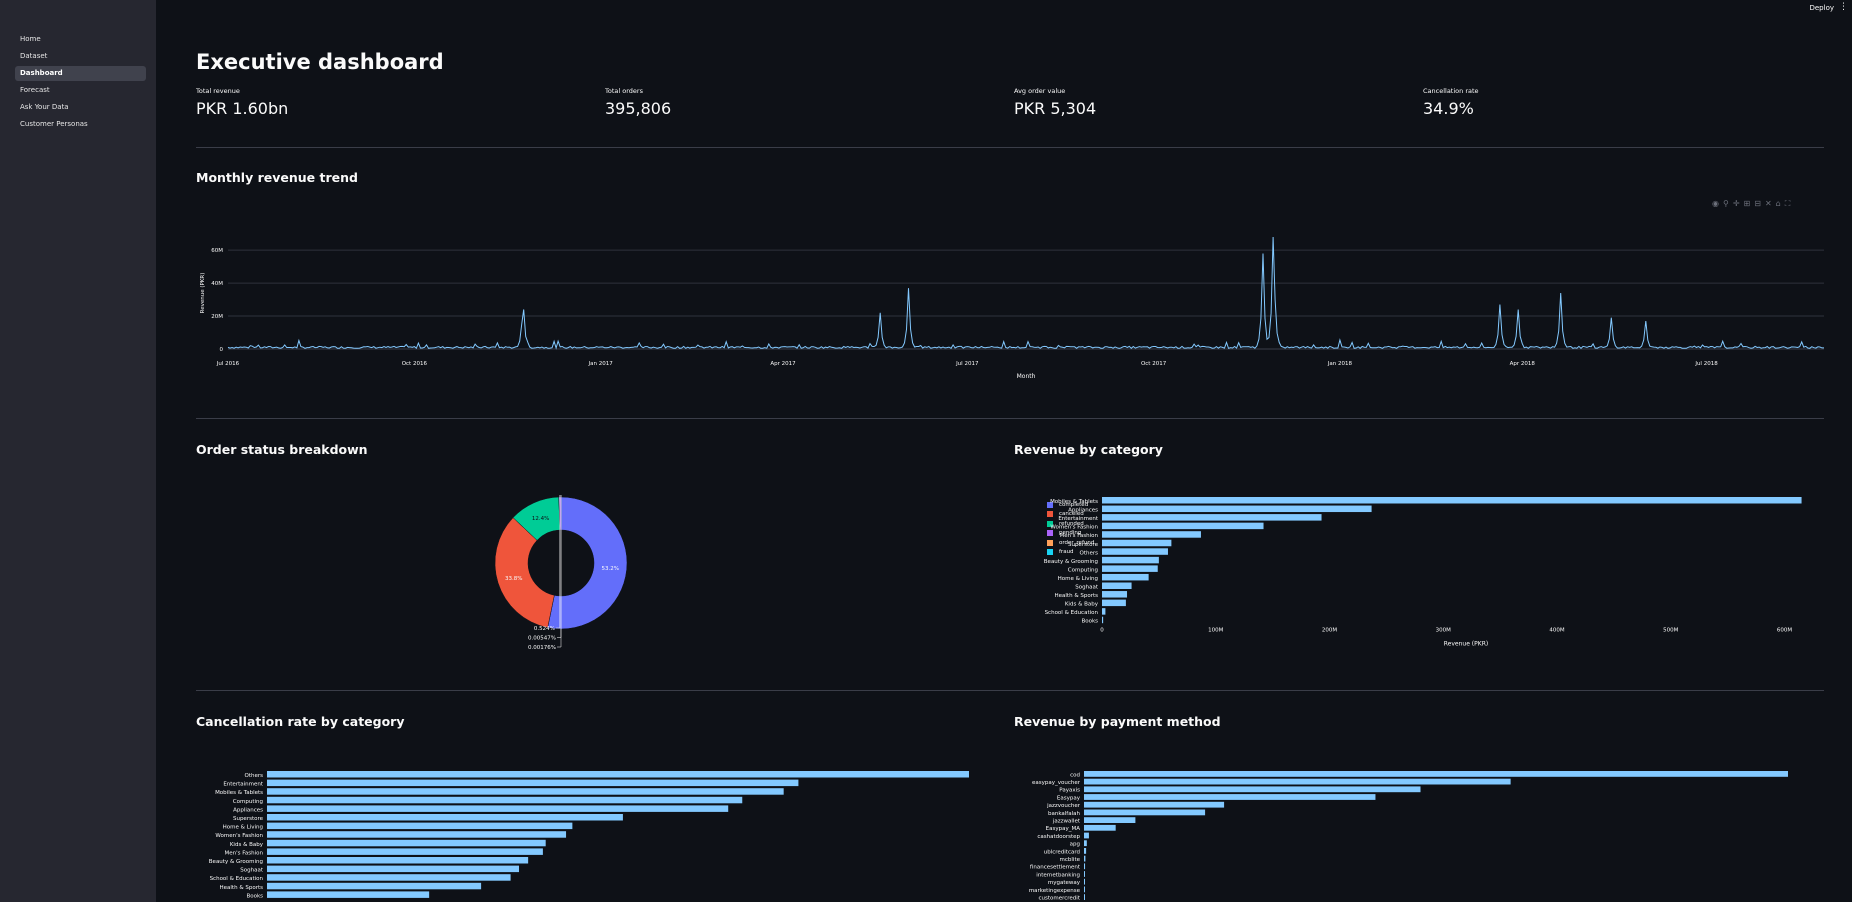 The image size is (1852, 902). What do you see at coordinates (1069, 798) in the screenshot?
I see `category-label: Easypay` at bounding box center [1069, 798].